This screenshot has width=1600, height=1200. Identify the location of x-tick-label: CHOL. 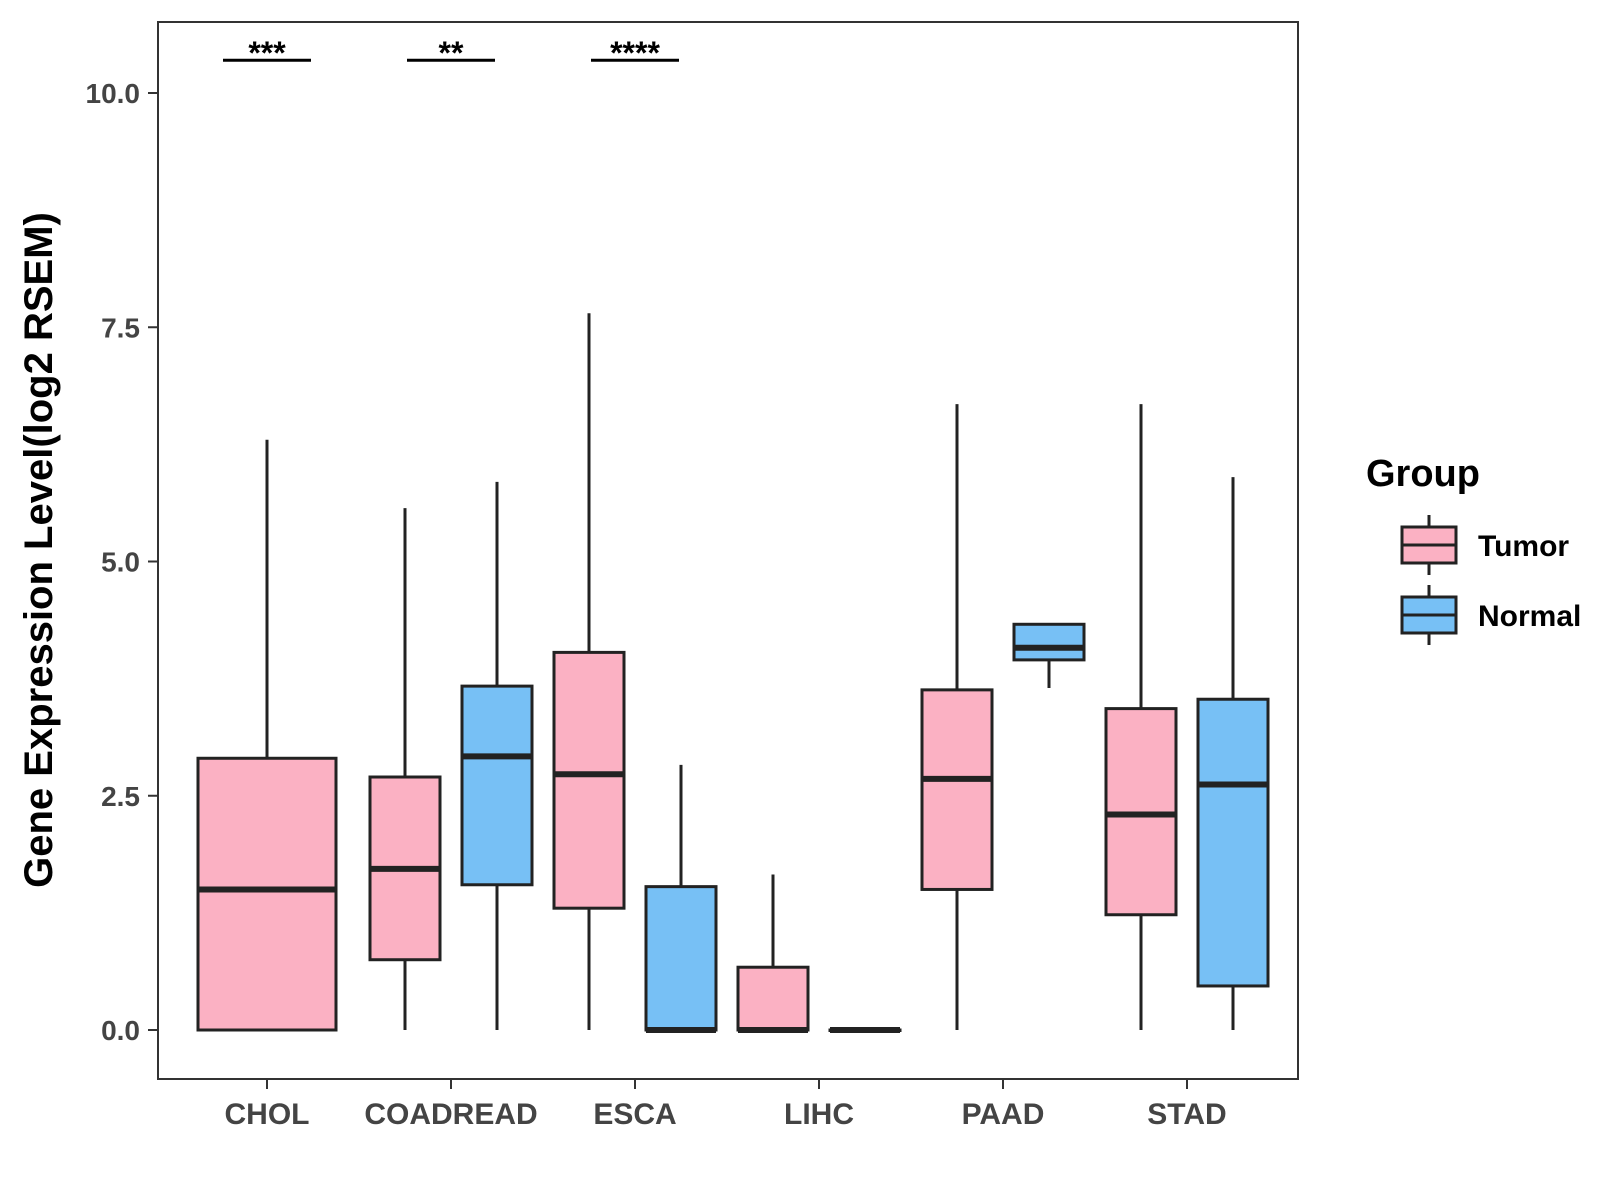
(267, 1114).